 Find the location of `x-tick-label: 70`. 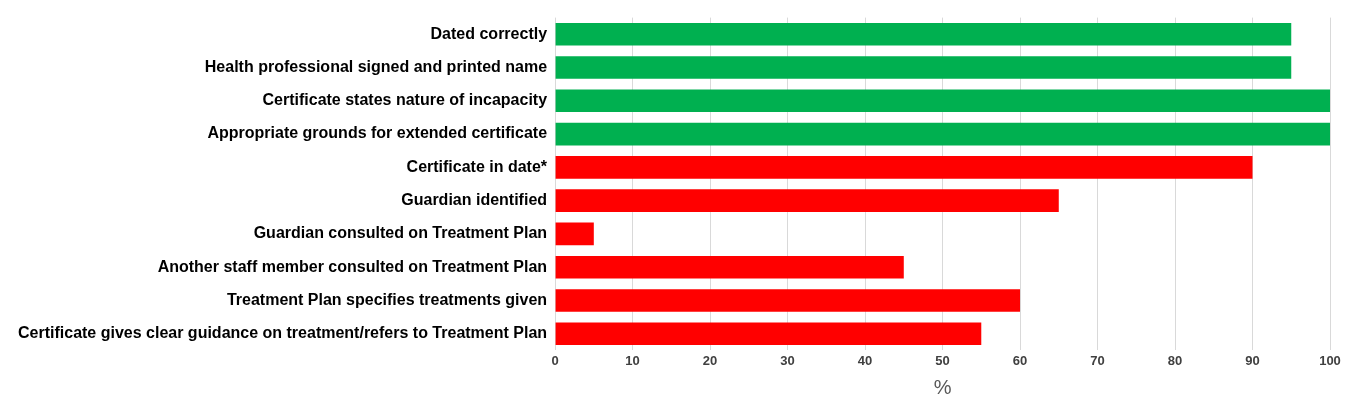

x-tick-label: 70 is located at coordinates (1097, 360).